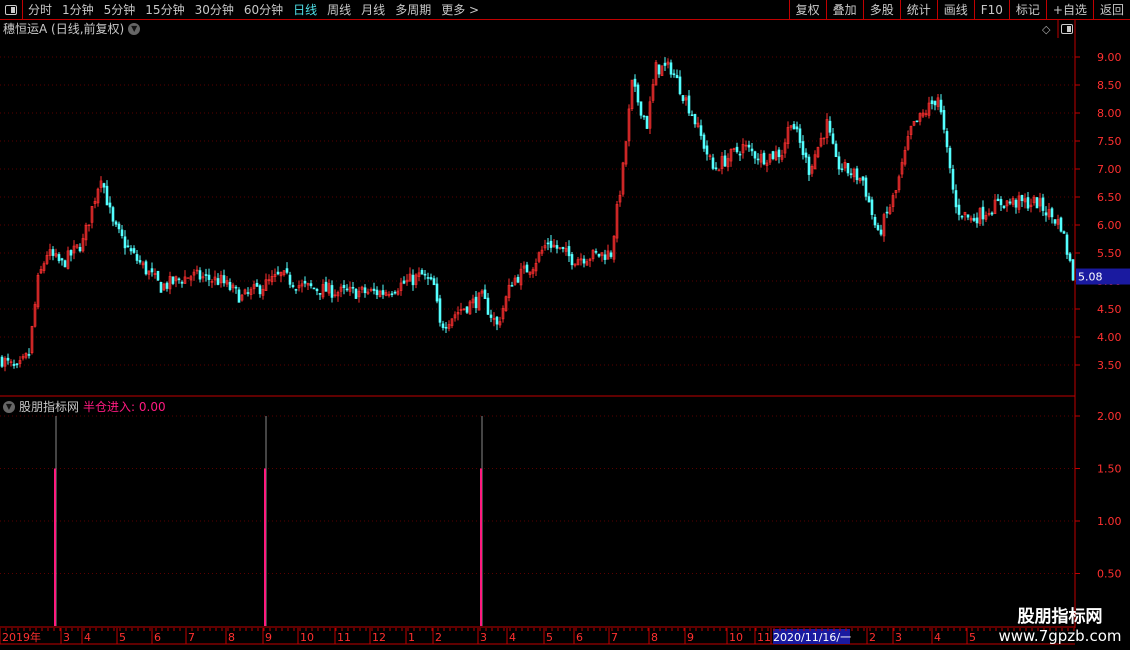  I want to click on toolbar-button: 叠加, so click(844, 10).